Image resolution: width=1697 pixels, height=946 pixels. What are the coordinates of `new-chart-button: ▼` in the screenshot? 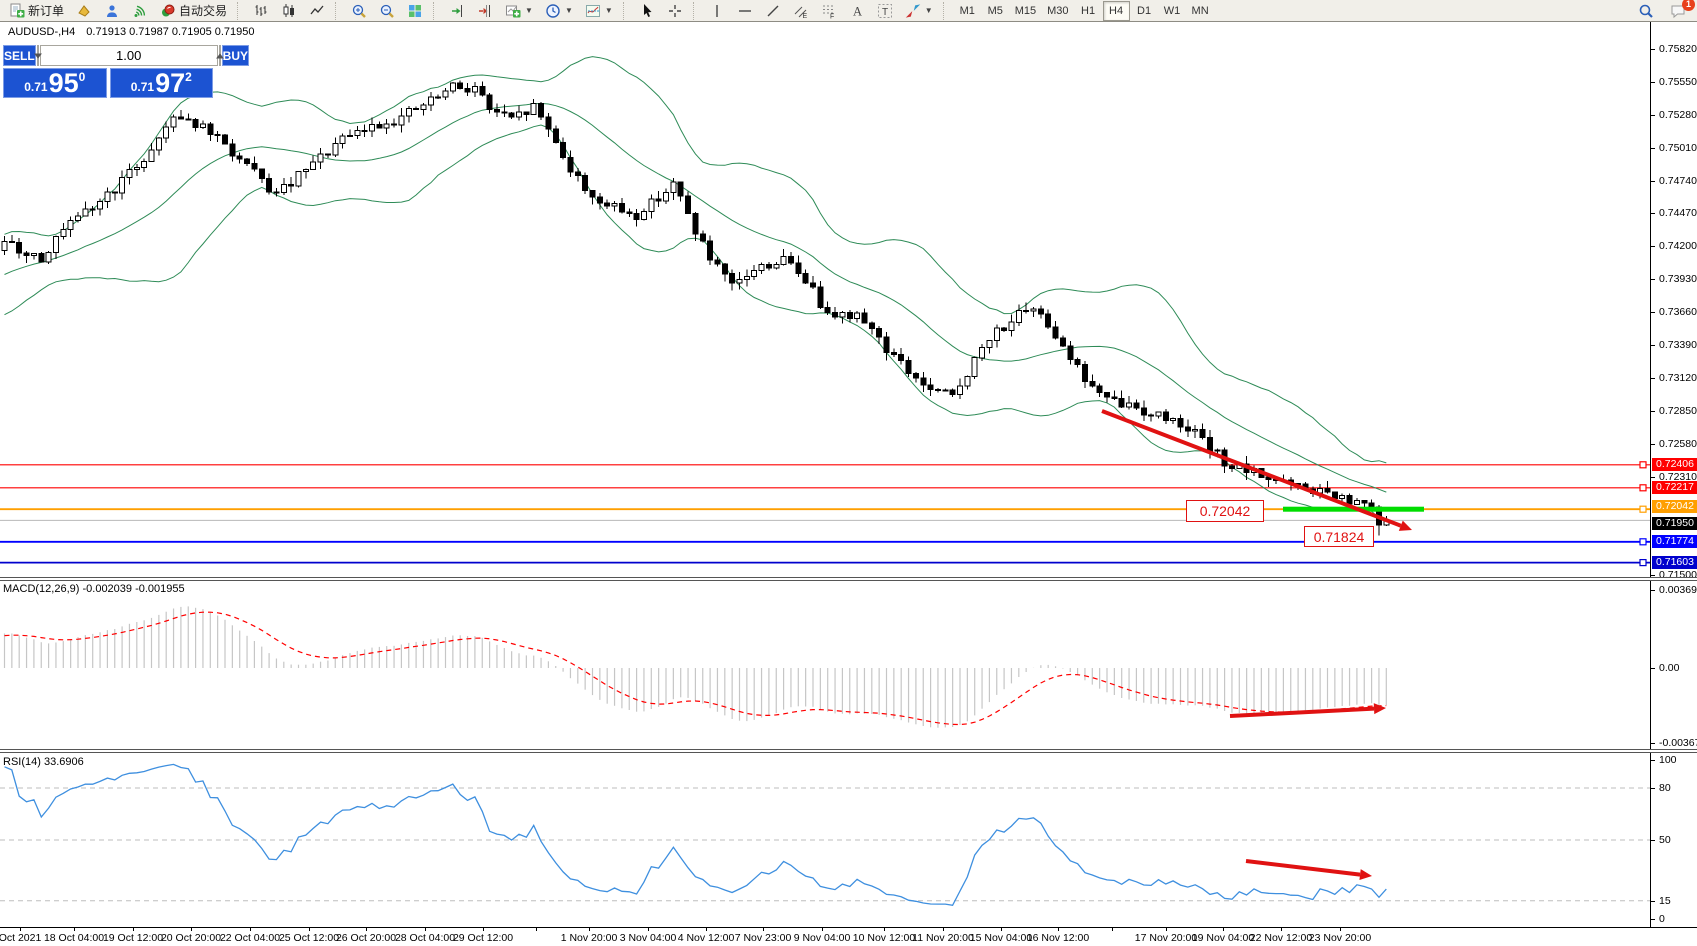 It's located at (519, 11).